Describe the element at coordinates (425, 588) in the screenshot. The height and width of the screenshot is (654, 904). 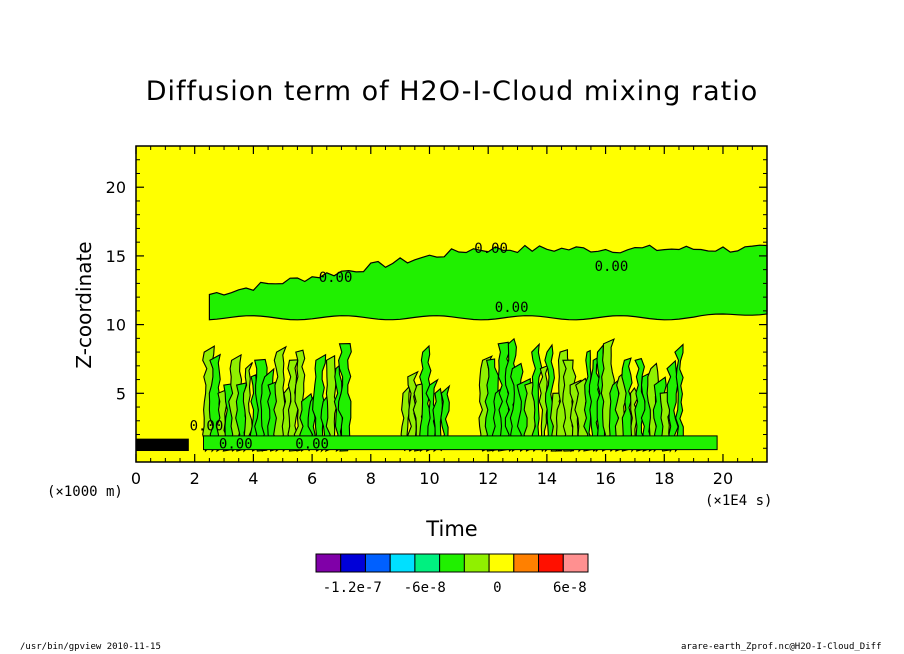
I see `colorbar-tick-label: -6e-8` at that location.